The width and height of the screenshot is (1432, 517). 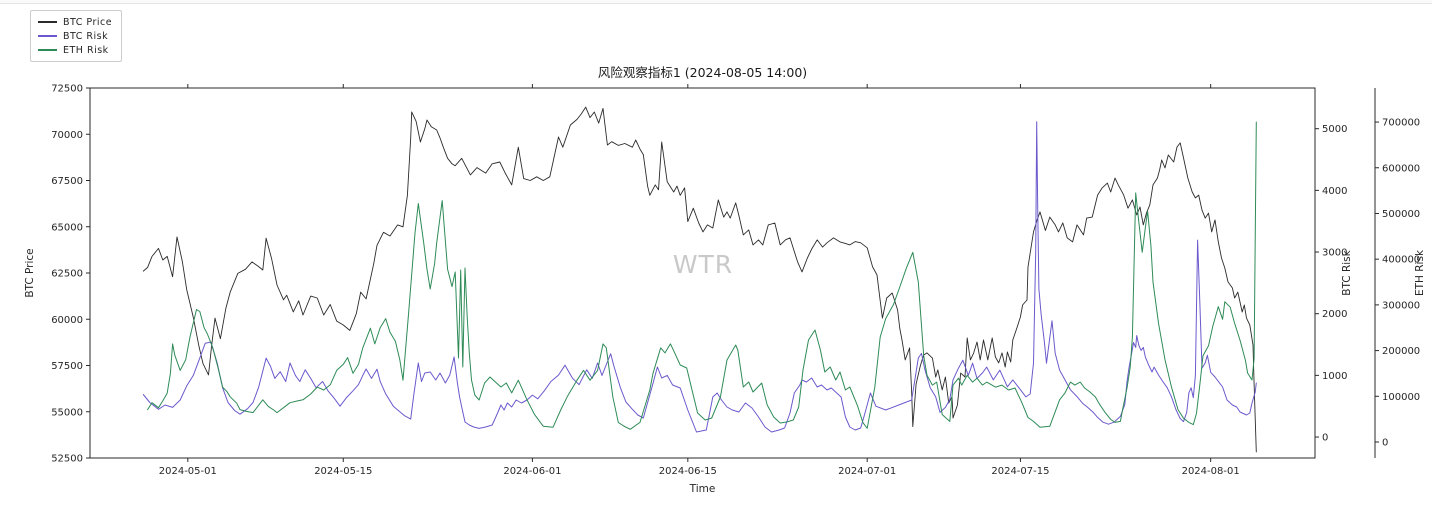 I want to click on y-tick-label-eth-risk: 700000, so click(x=1401, y=123).